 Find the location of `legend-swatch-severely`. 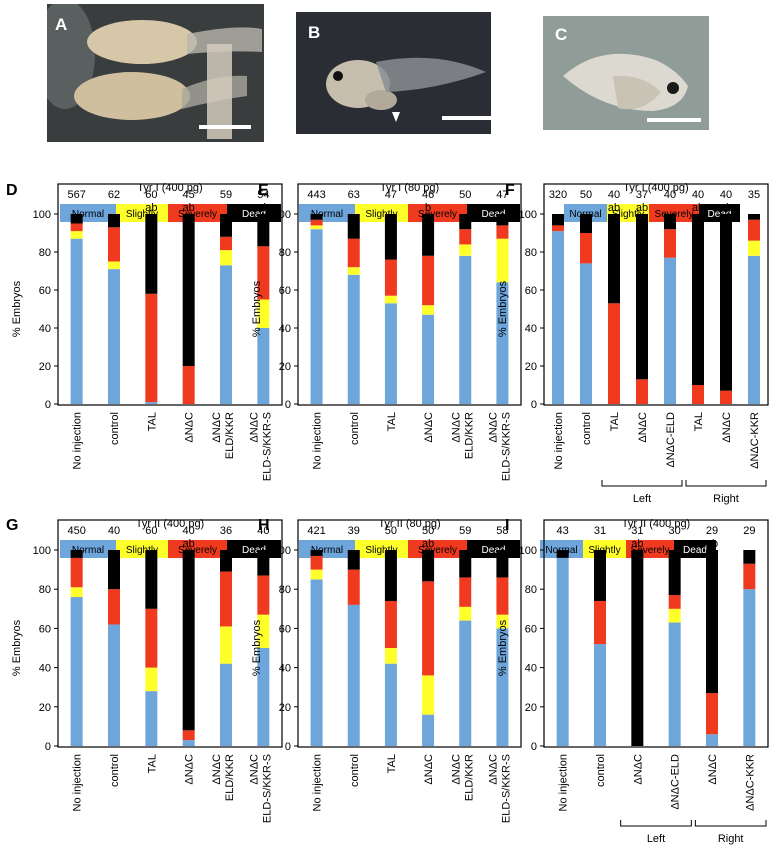

legend-swatch-severely is located at coordinates (674, 213).